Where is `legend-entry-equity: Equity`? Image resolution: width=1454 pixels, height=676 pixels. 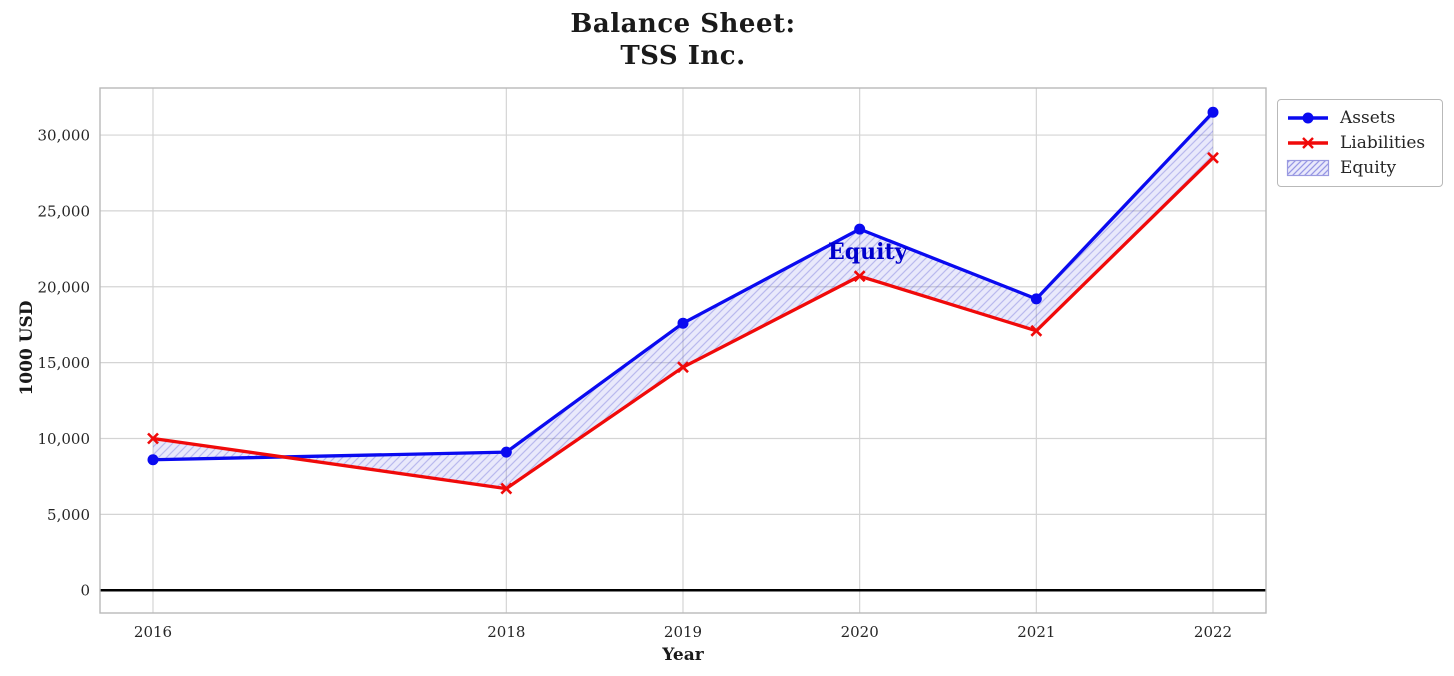
legend-entry-equity: Equity is located at coordinates (1360, 168).